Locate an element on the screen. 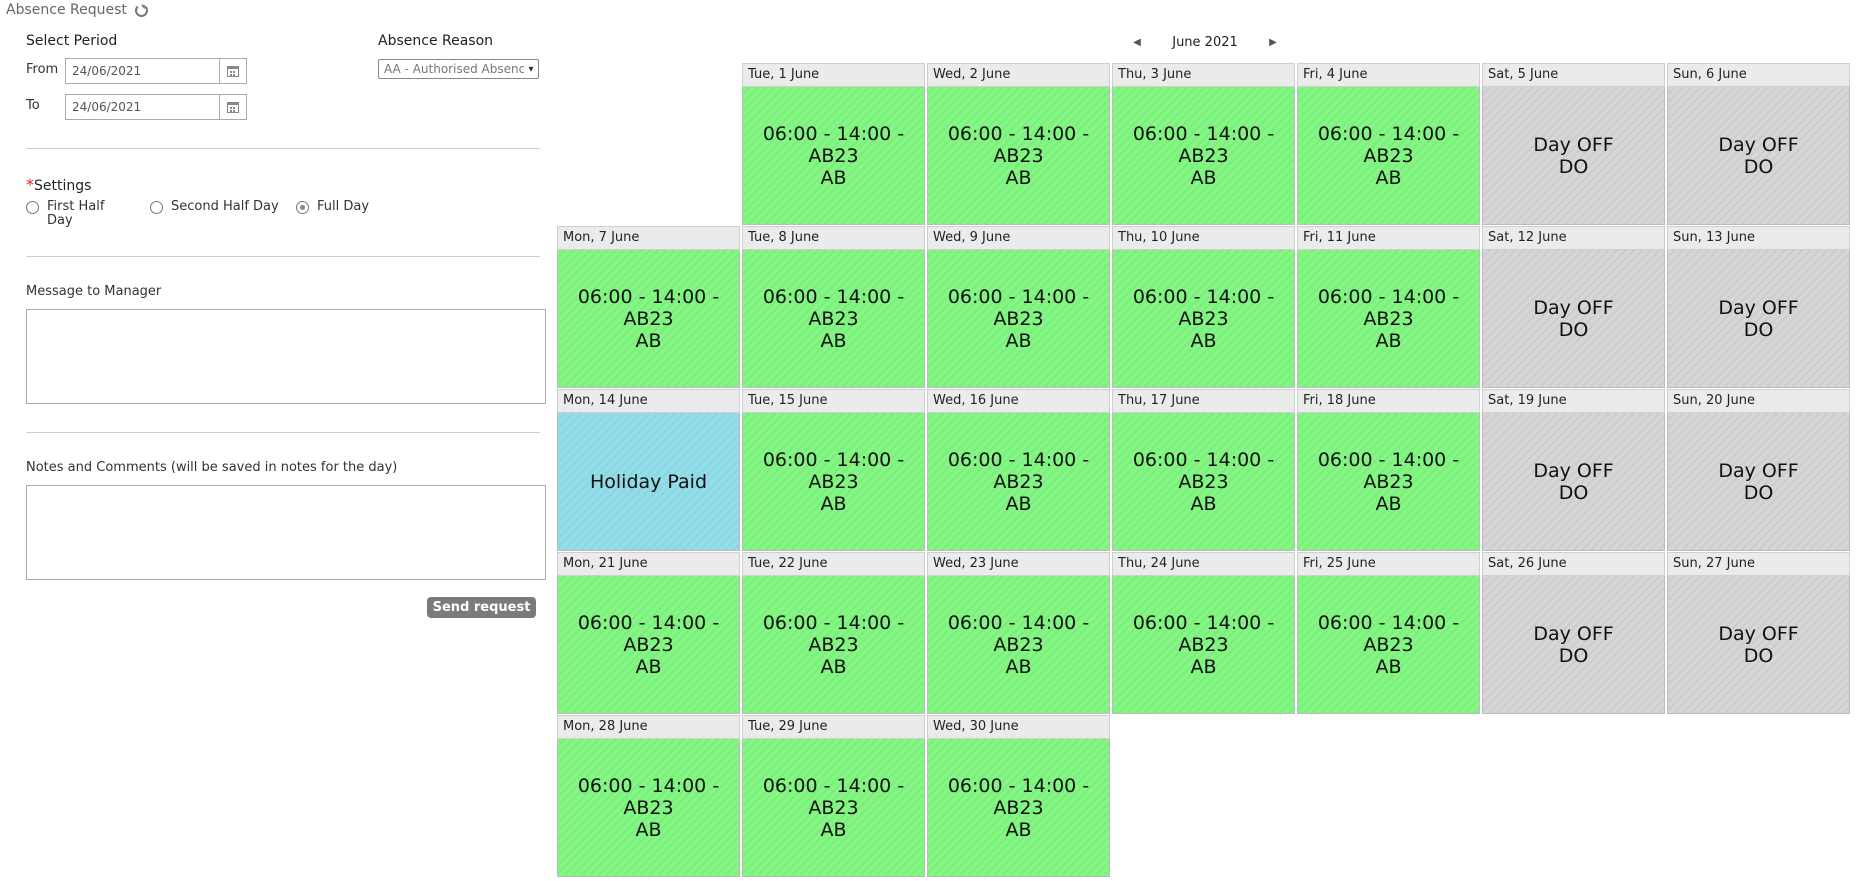 This screenshot has width=1858, height=881. calendar-day-cell: Sun, 13 June Day OFF DO is located at coordinates (1758, 307).